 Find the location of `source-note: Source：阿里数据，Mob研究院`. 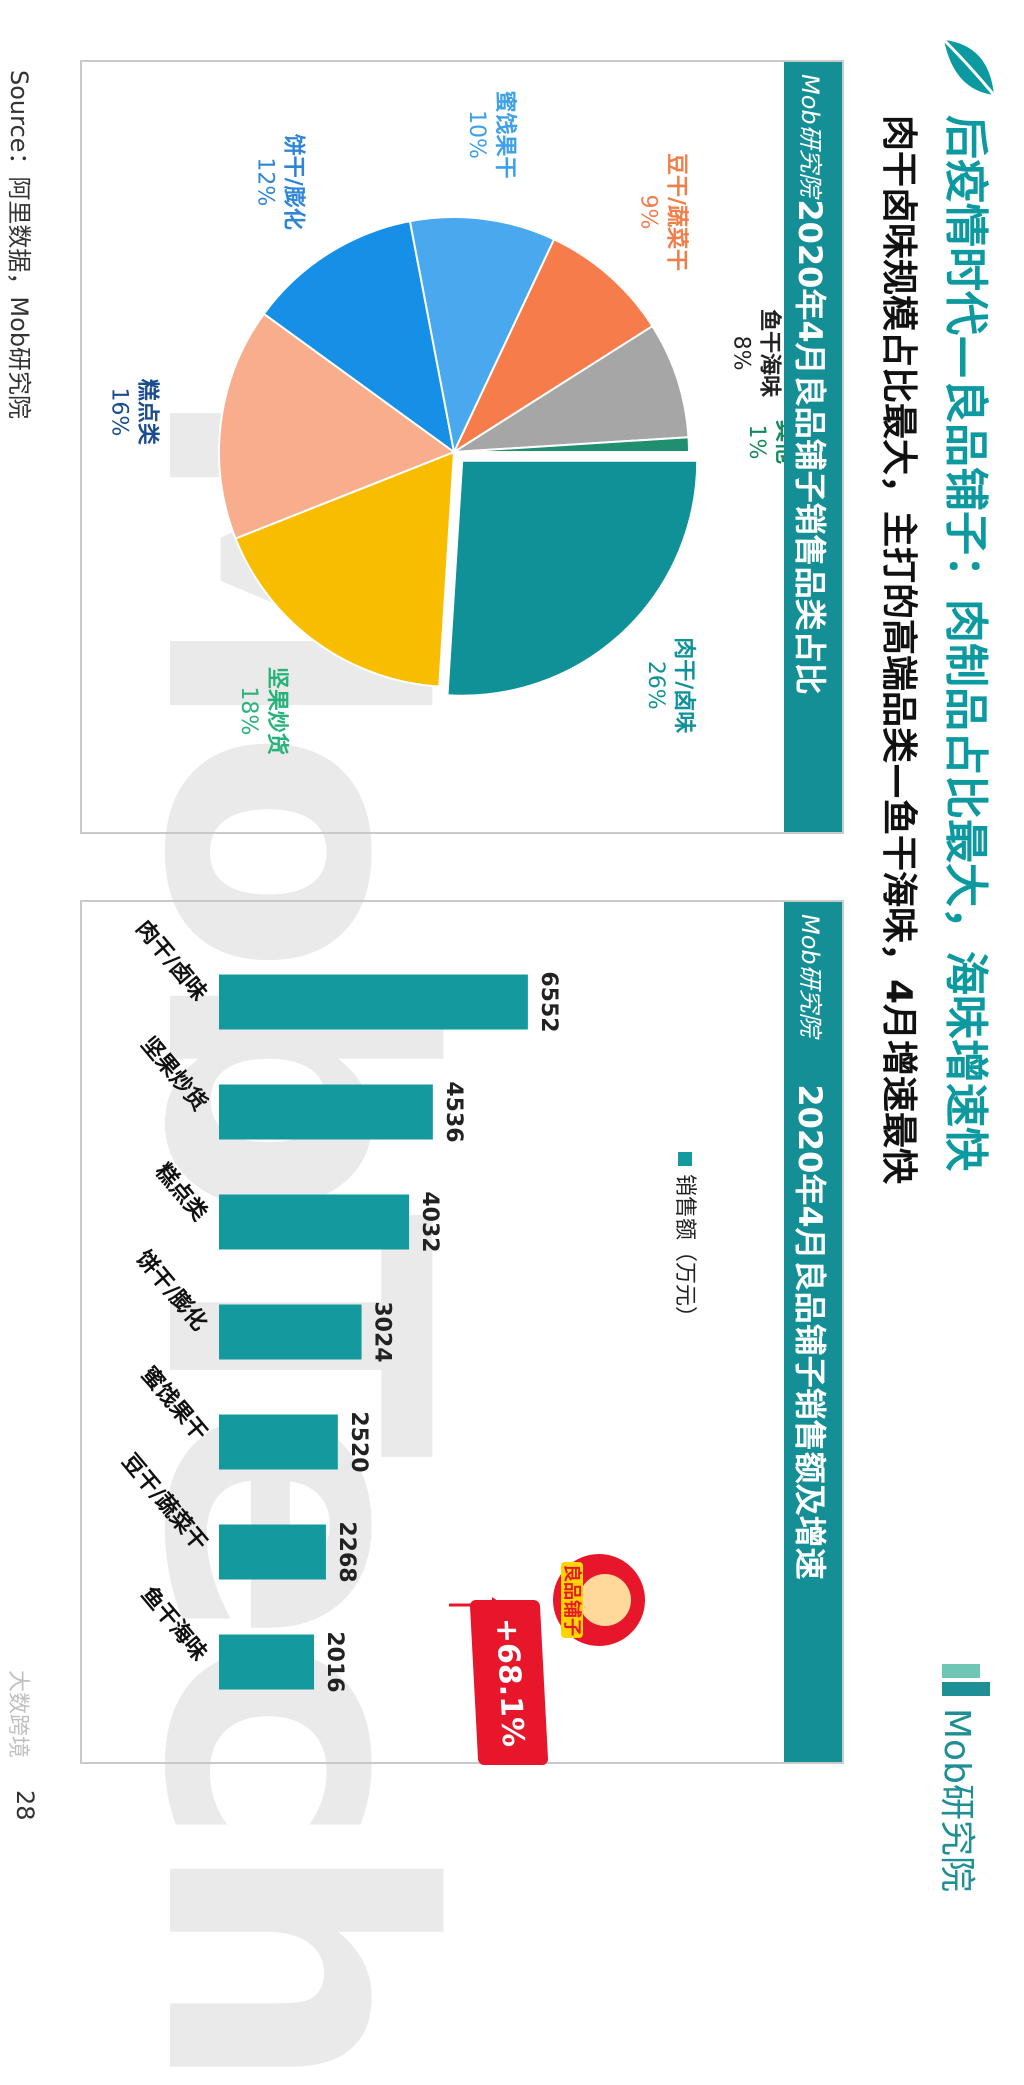

source-note: Source：阿里数据，Mob研究院 is located at coordinates (19, 245).